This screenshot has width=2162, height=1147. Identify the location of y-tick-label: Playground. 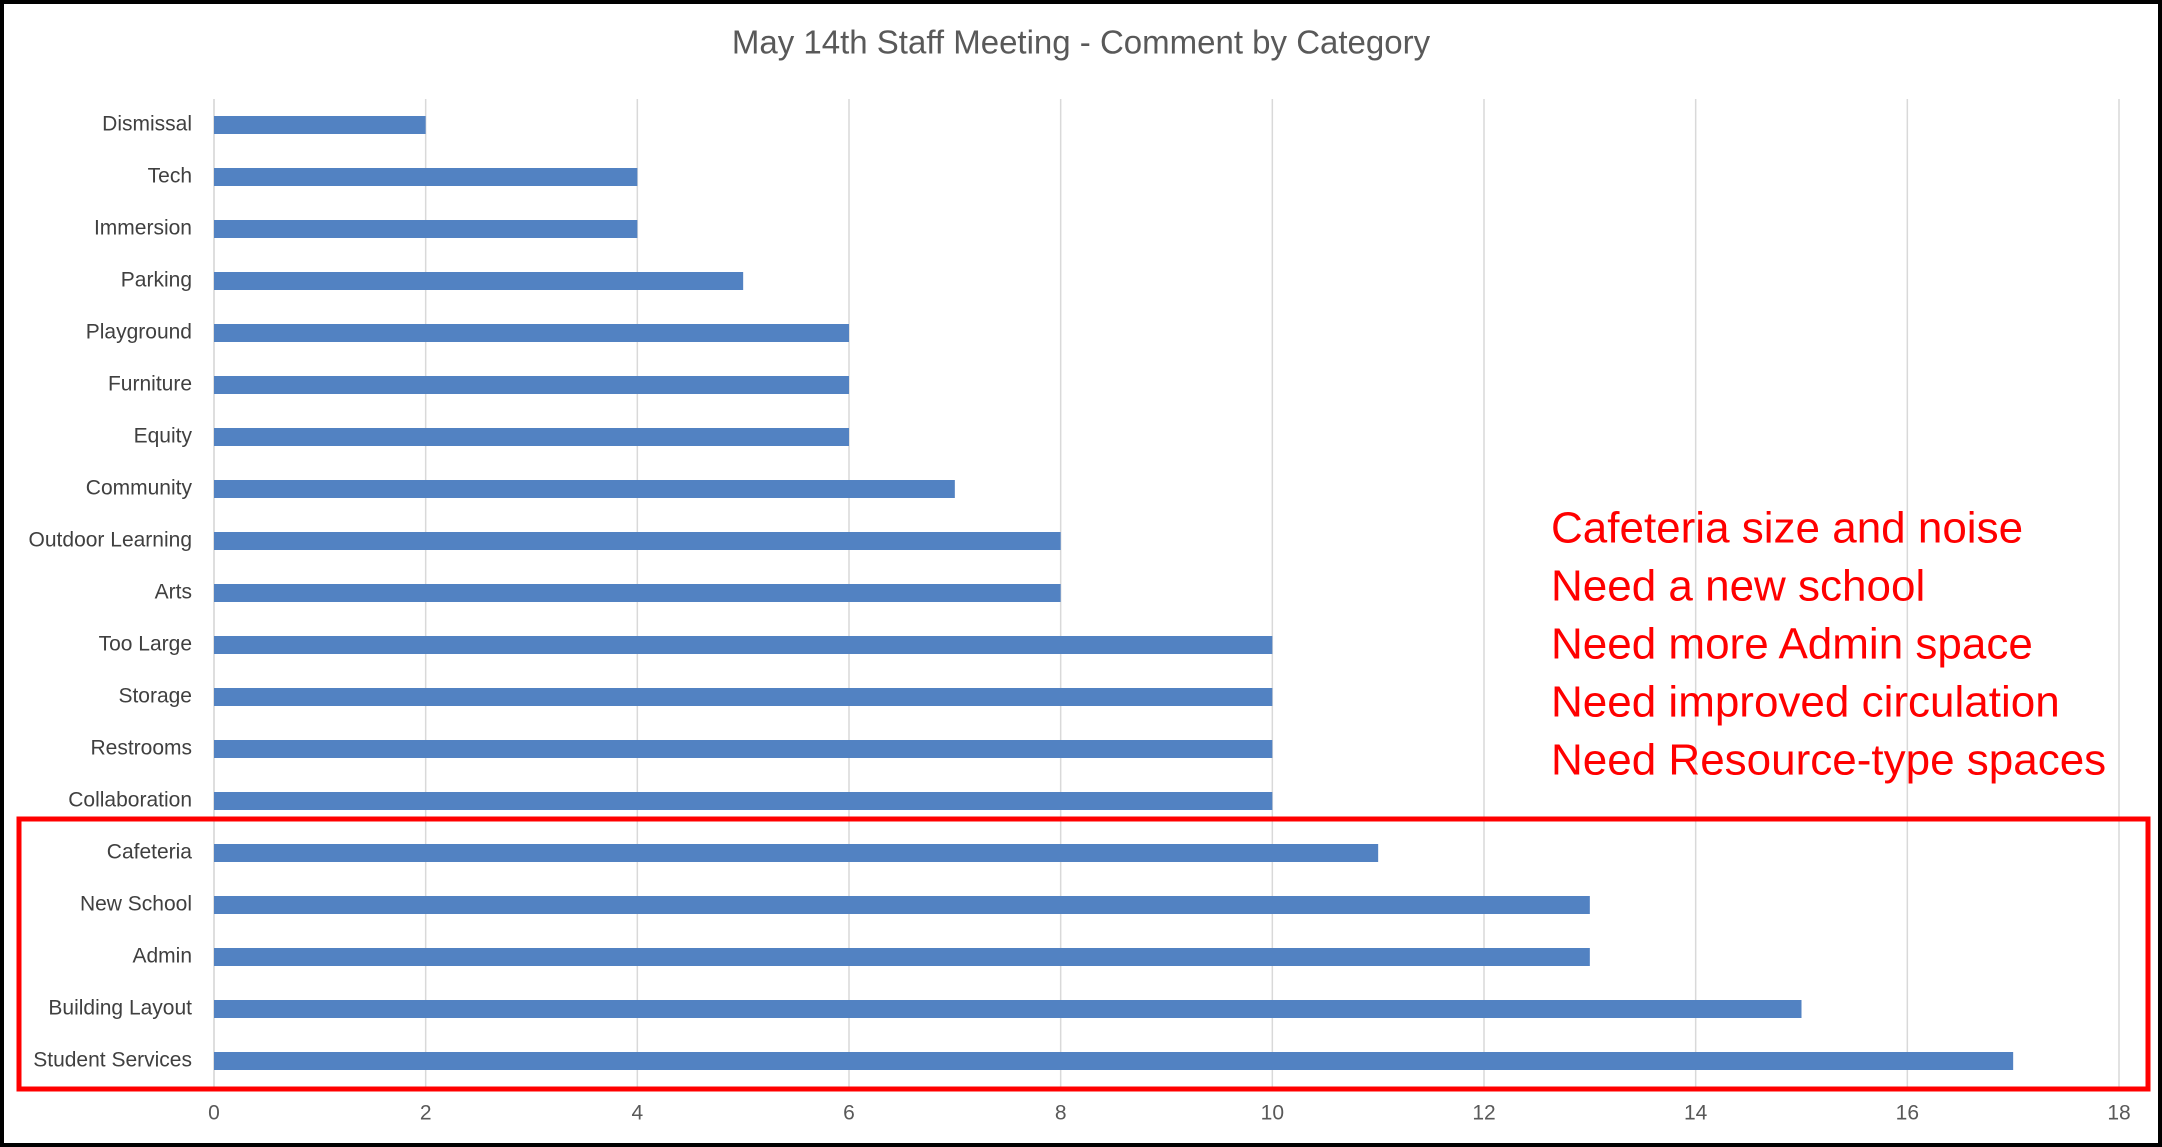
(139, 332).